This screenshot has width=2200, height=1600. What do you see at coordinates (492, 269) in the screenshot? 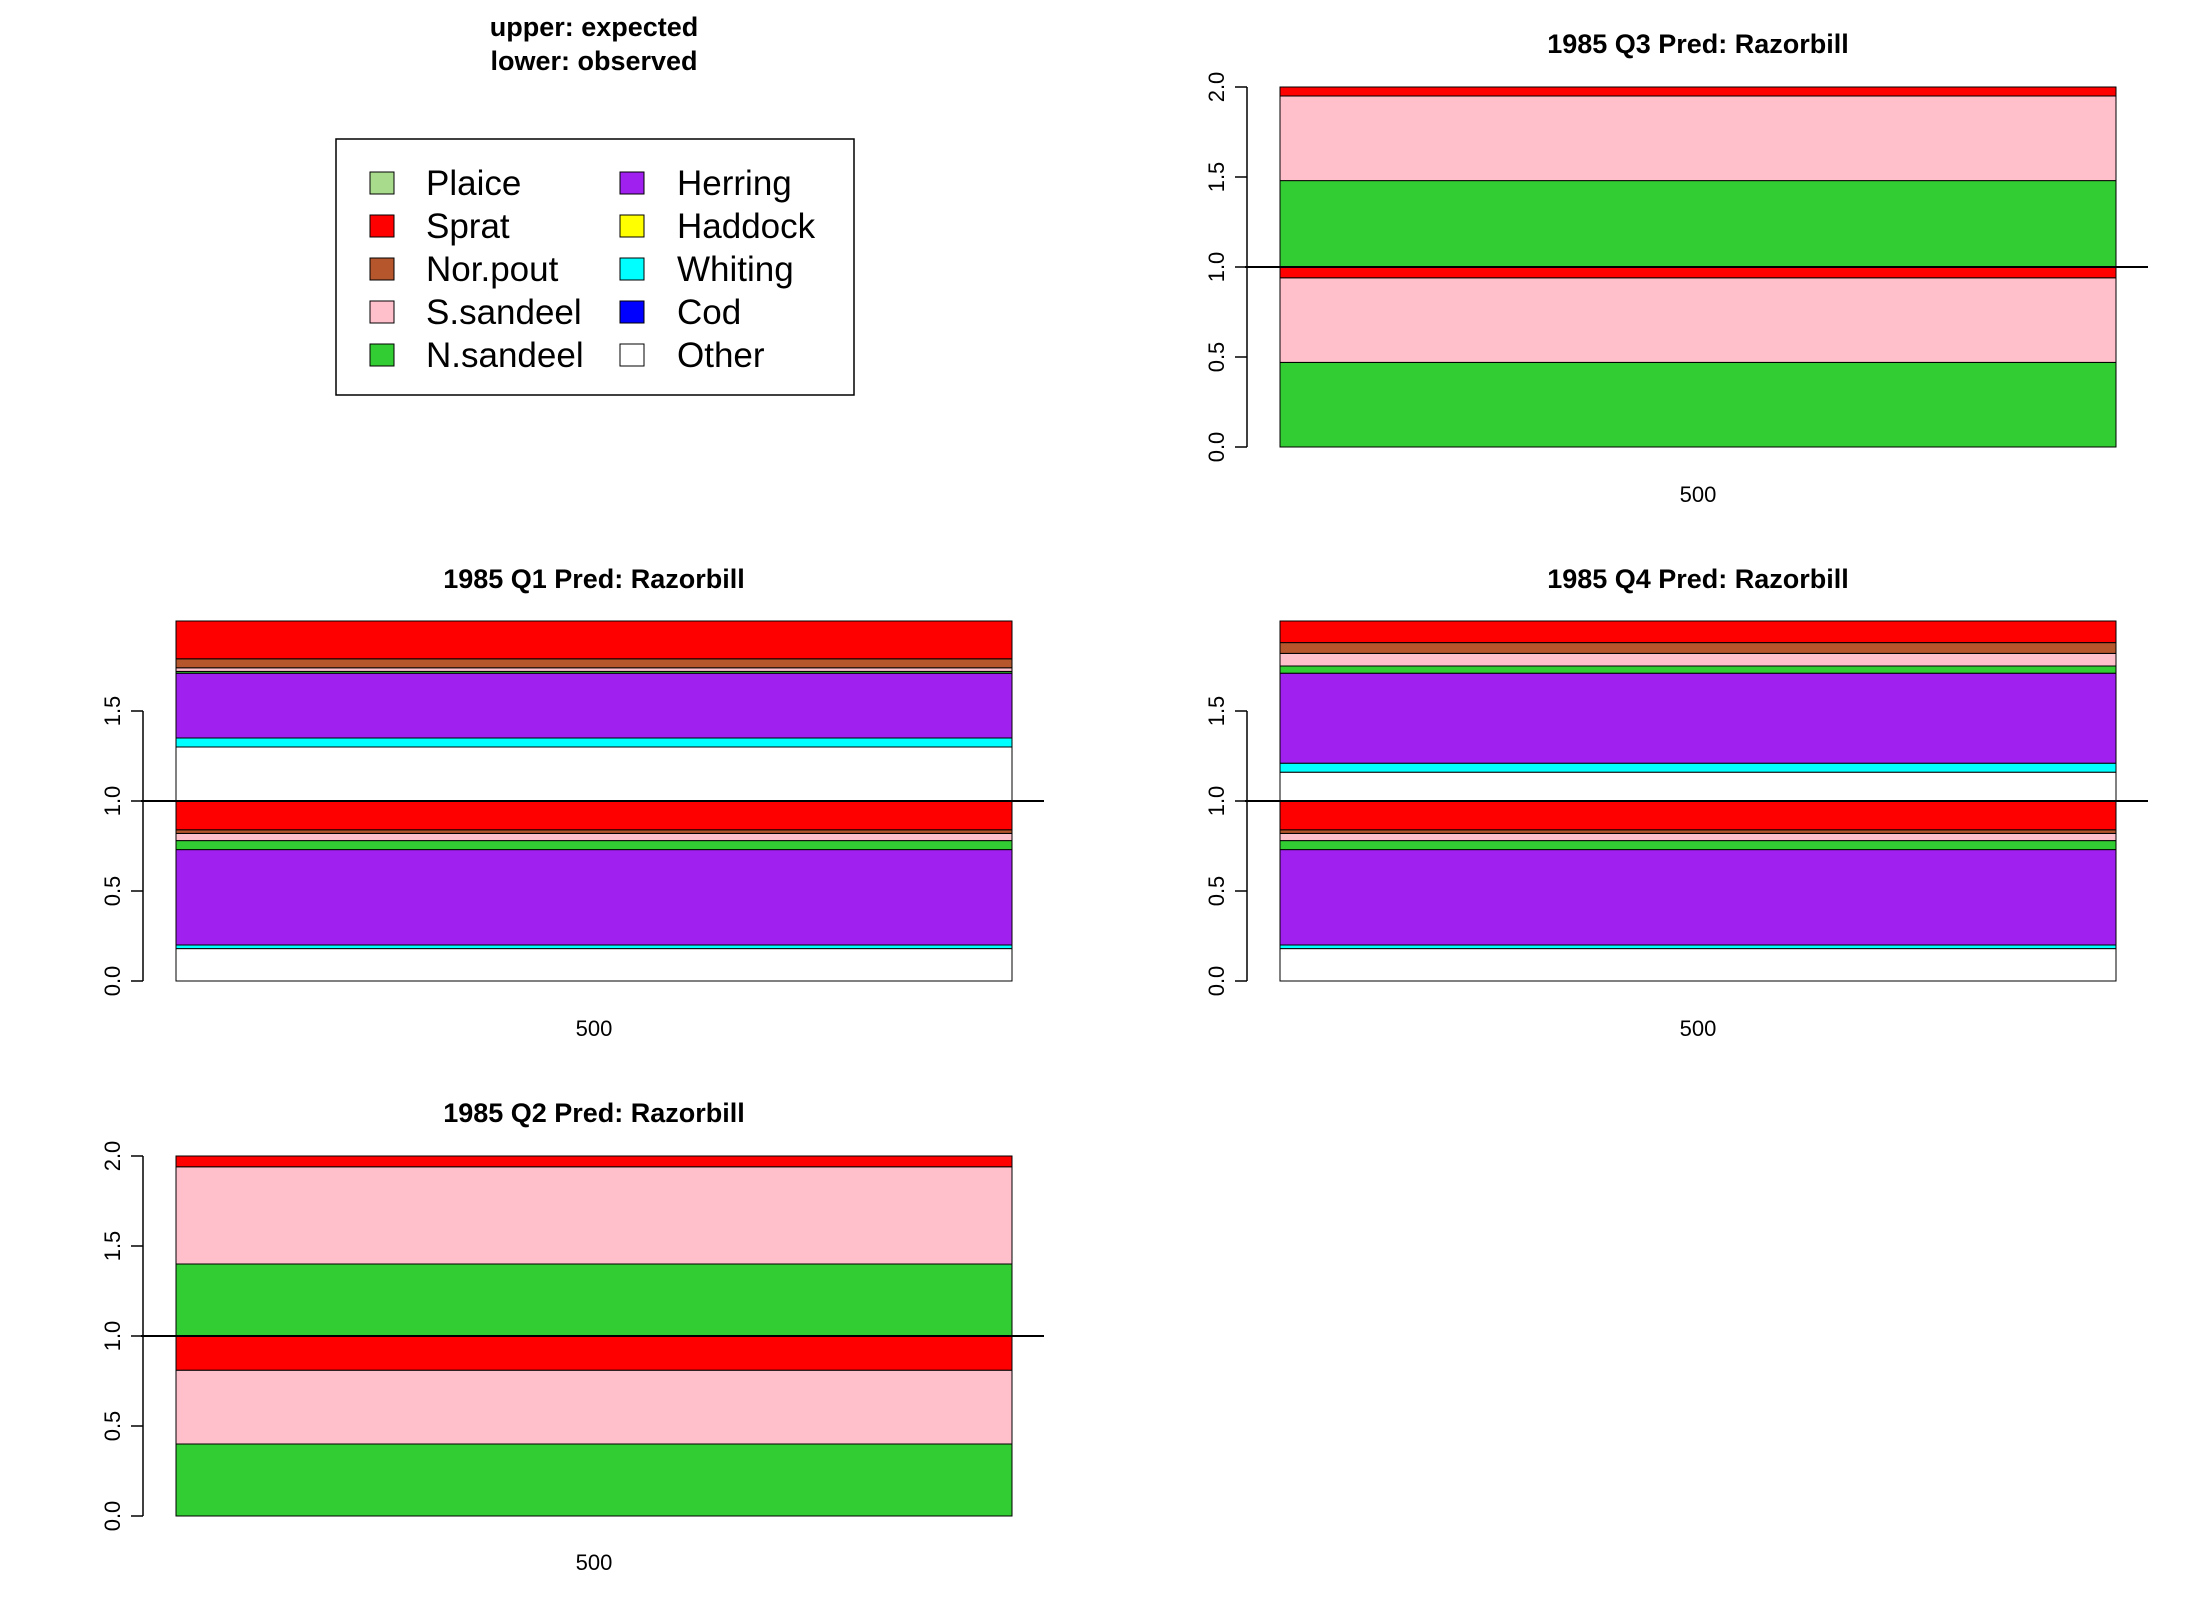
I see `legend-label: Nor.pout` at bounding box center [492, 269].